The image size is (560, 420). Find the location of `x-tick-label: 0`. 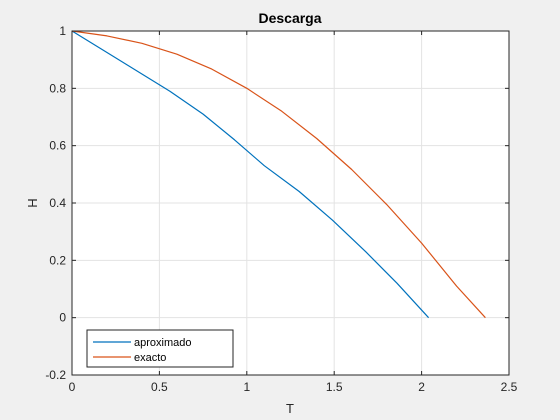

x-tick-label: 0 is located at coordinates (72, 387).